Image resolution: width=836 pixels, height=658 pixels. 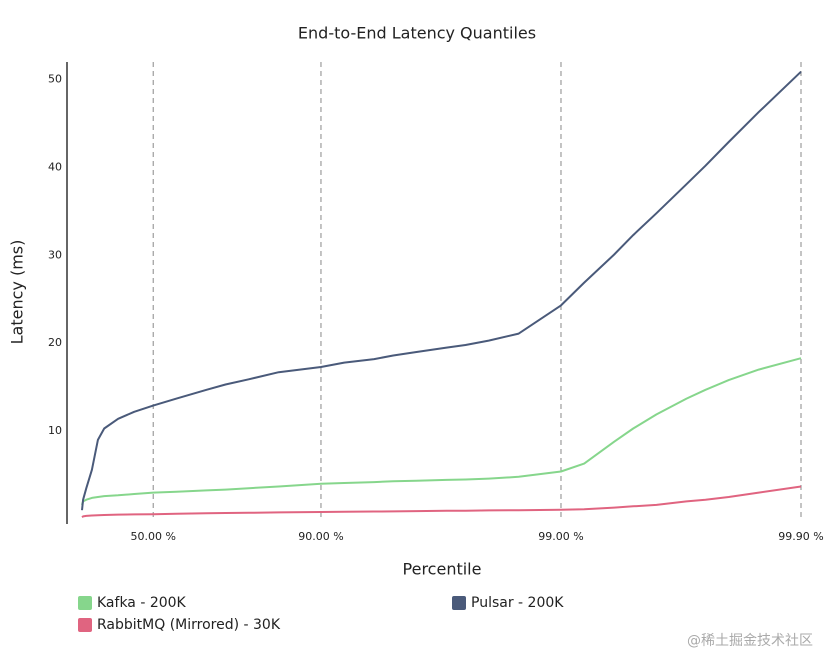 I want to click on x-axis-label: Percentile, so click(x=442, y=569).